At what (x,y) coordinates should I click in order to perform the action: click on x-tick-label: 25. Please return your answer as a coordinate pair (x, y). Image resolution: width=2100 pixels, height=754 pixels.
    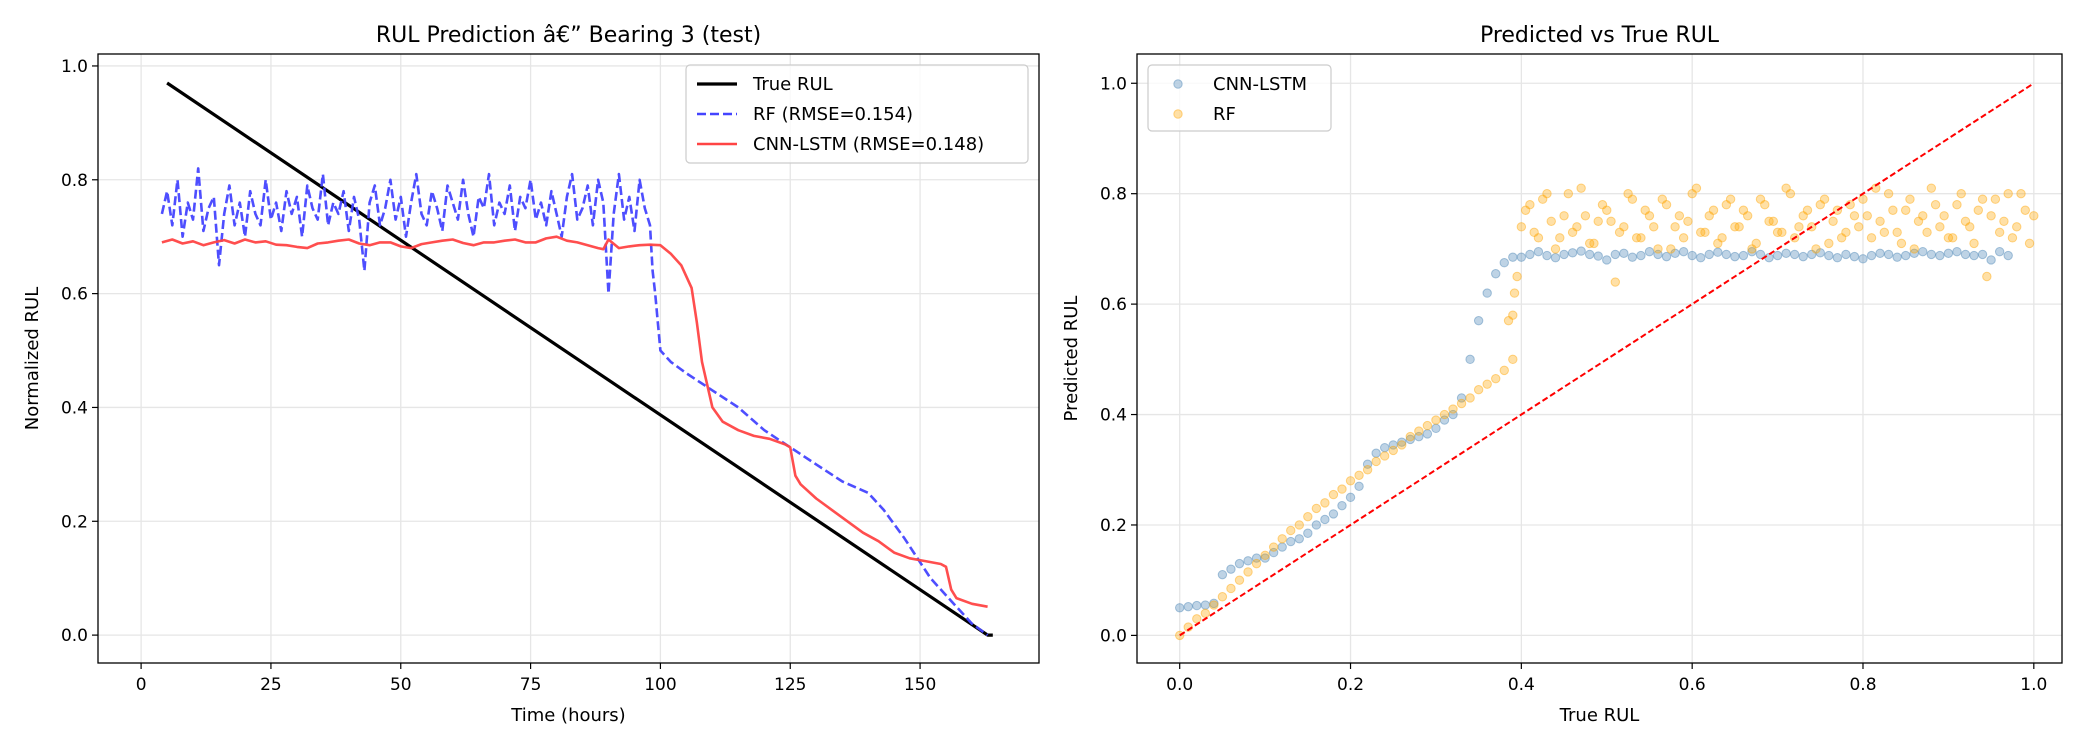
    Looking at the image, I should click on (271, 685).